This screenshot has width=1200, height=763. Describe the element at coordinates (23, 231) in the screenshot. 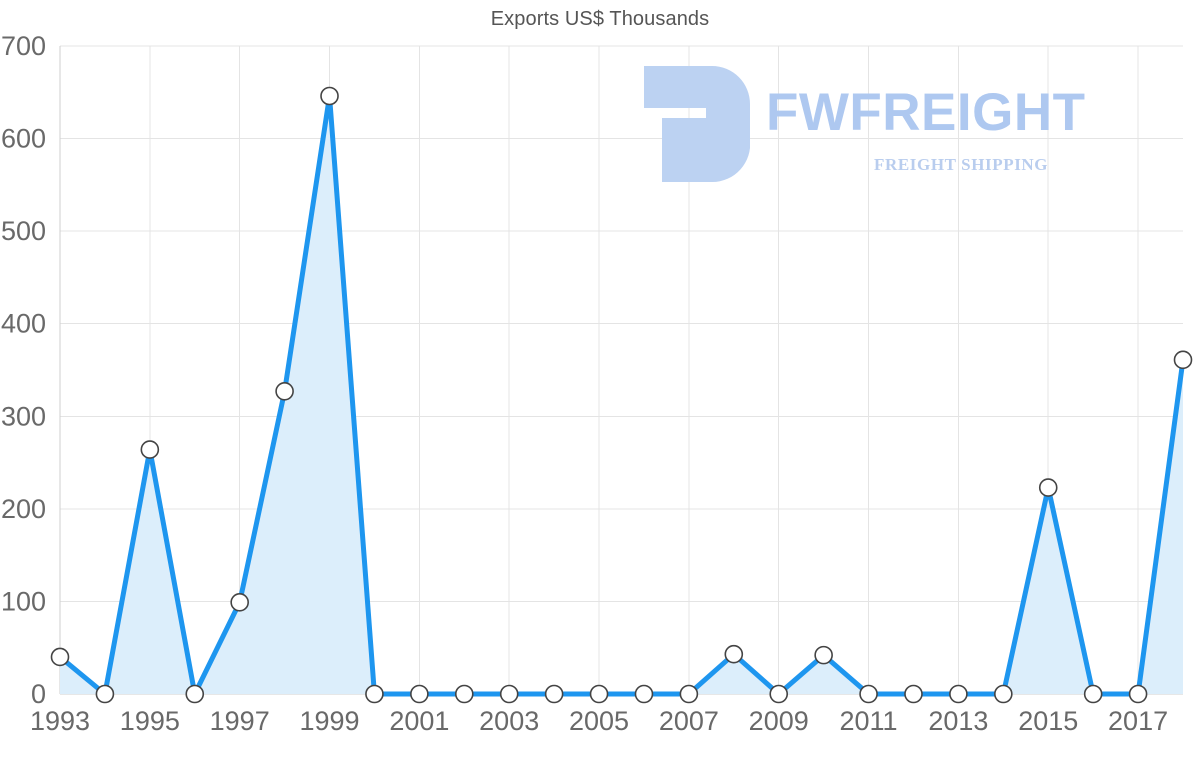

I see `svg-text: 500` at that location.